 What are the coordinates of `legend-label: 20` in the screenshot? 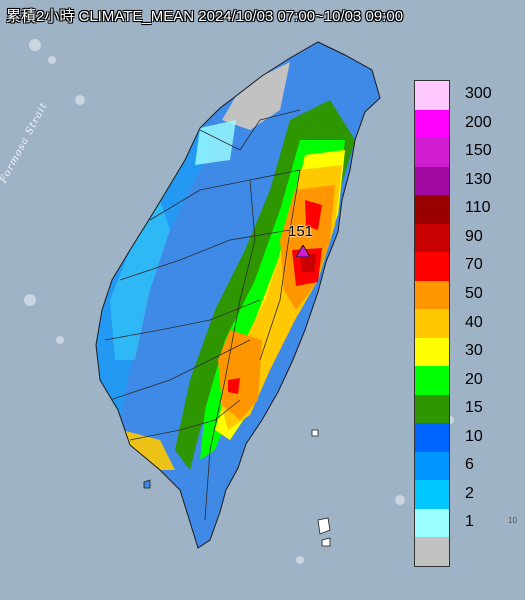 It's located at (474, 379).